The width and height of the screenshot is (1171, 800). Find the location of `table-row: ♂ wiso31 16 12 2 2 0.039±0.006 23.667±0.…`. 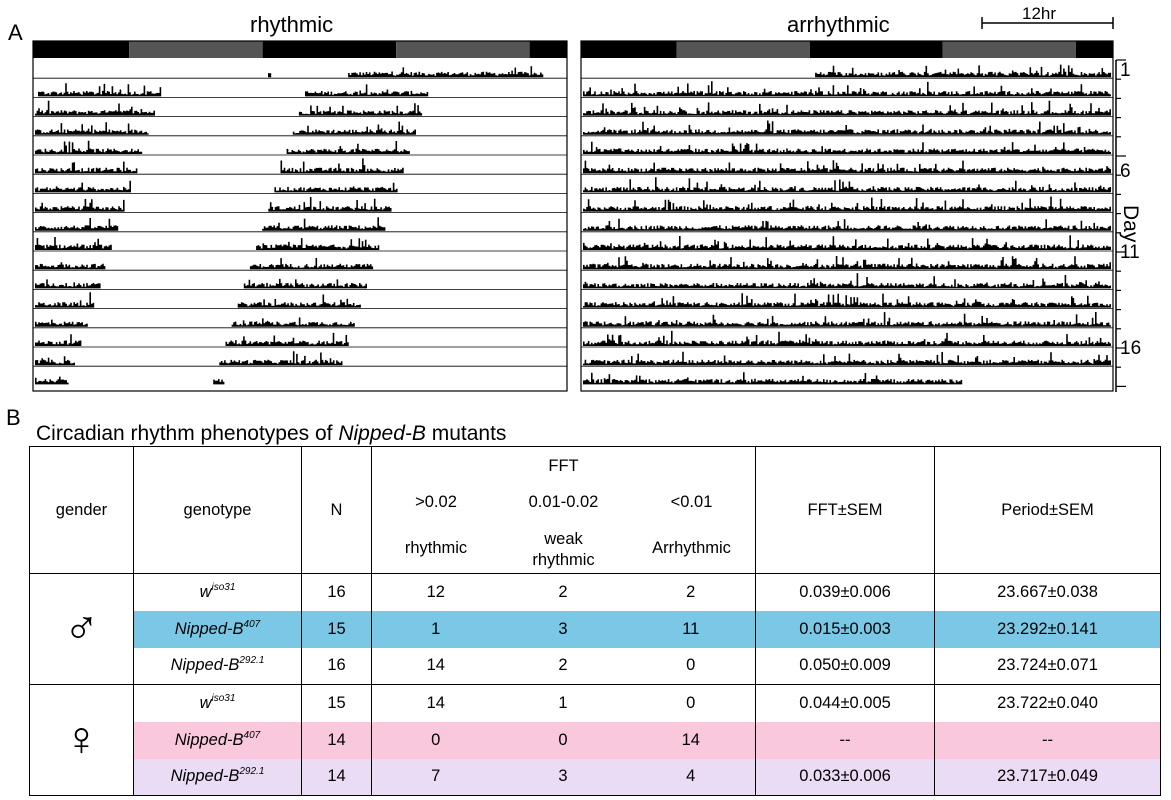

table-row: ♂ wiso31 16 12 2 2 0.039±0.006 23.667±0.… is located at coordinates (595, 629).